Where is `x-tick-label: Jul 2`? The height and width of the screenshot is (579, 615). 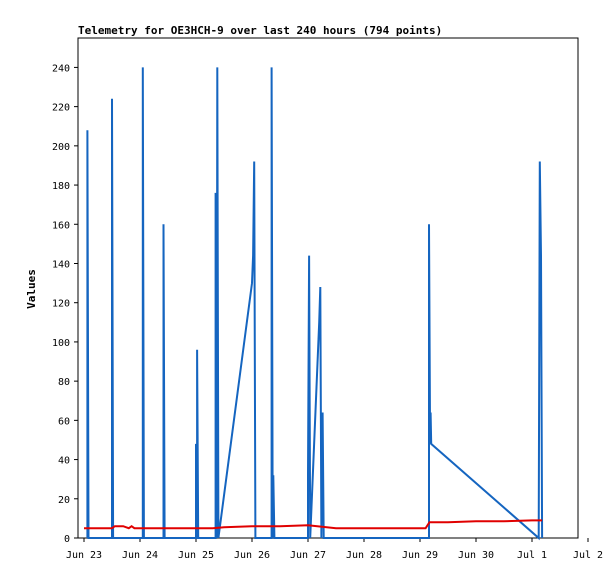
x-tick-label: Jul 2 is located at coordinates (588, 555).